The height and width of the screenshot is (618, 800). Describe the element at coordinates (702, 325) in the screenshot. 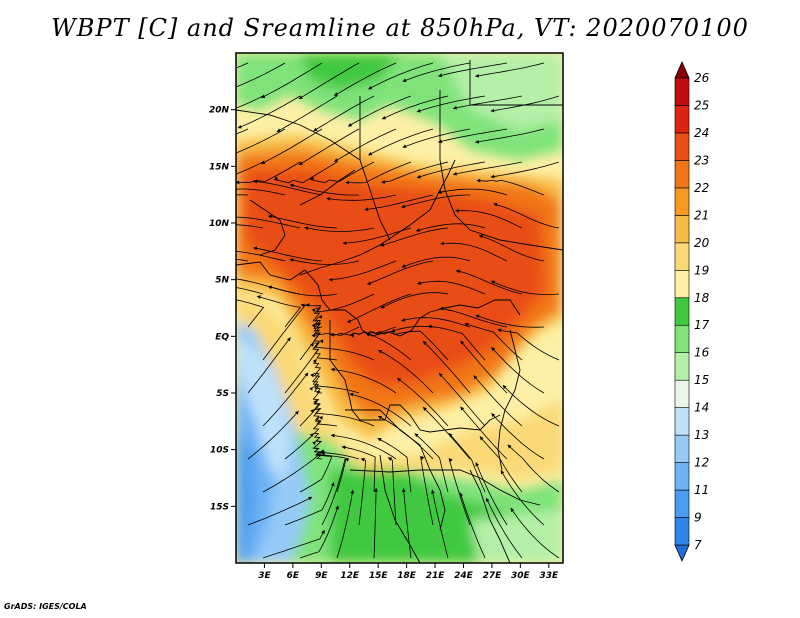

I see `colorbar-label: 17` at that location.